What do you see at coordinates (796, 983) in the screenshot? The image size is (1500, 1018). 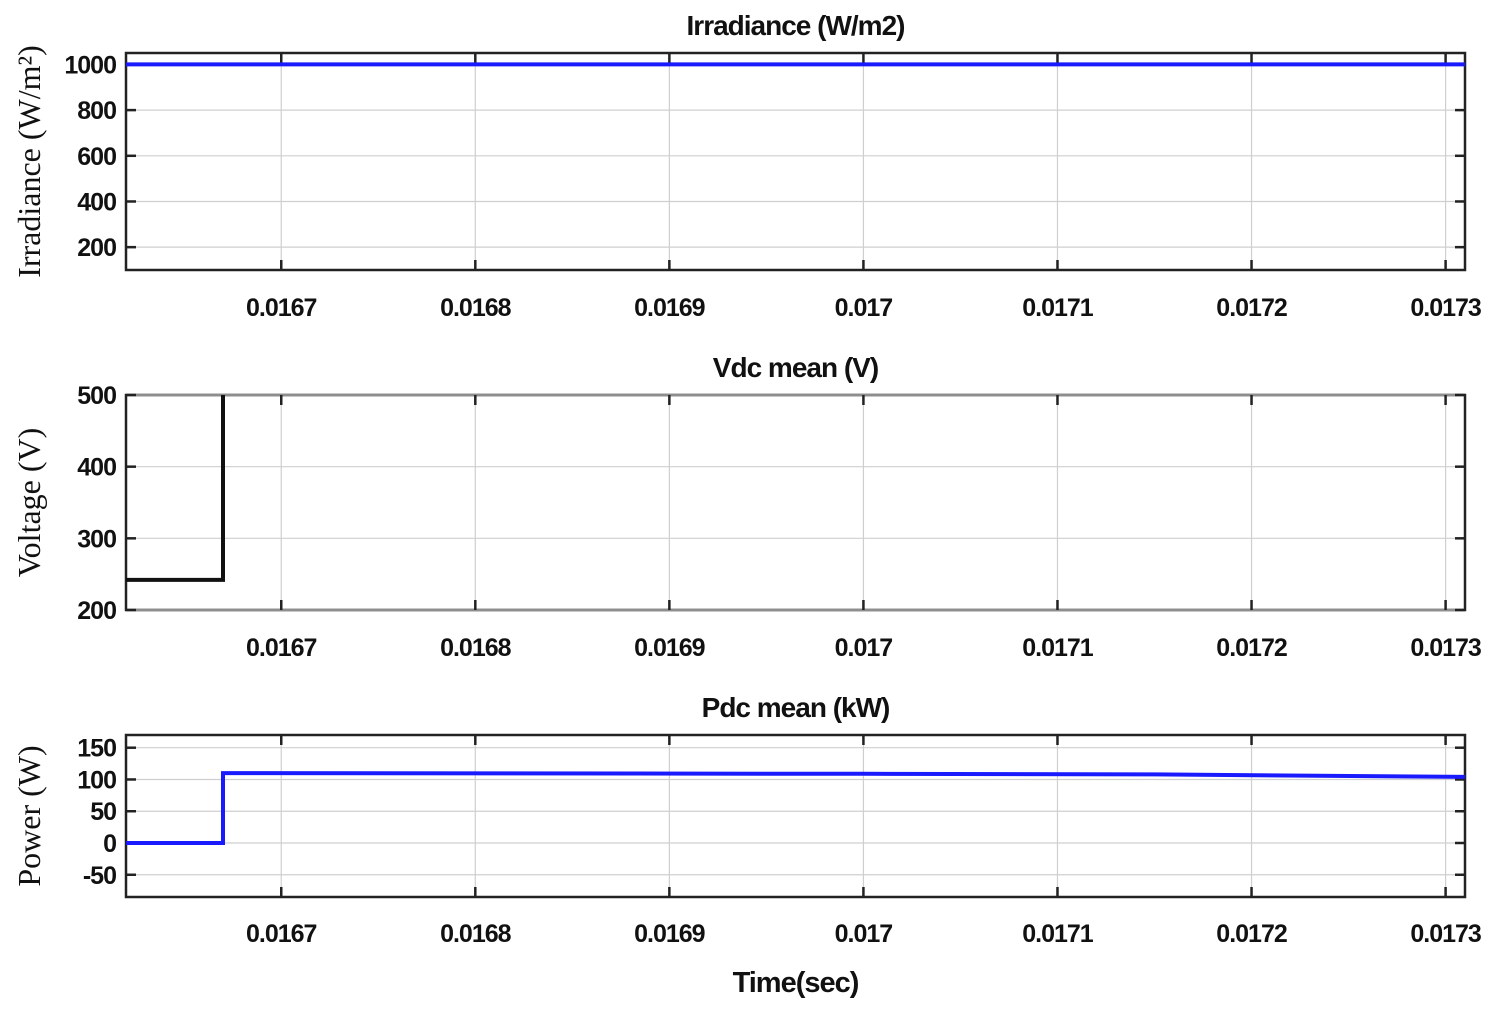 I see `x-axis-label: Time(sec)` at bounding box center [796, 983].